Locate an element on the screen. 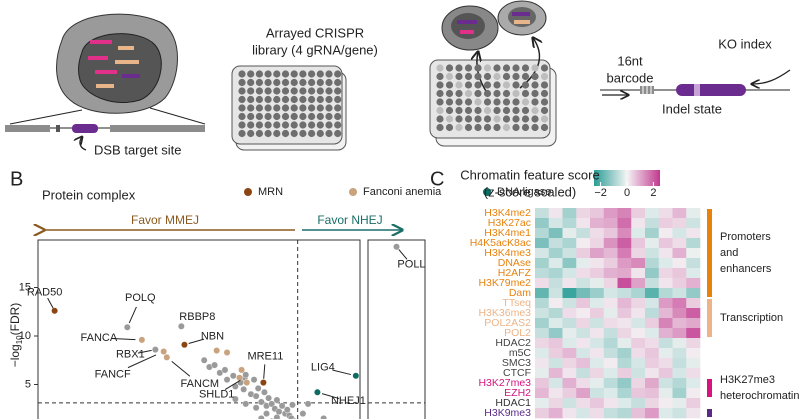  library-title: Arrayed CRISPR is located at coordinates (315, 32).